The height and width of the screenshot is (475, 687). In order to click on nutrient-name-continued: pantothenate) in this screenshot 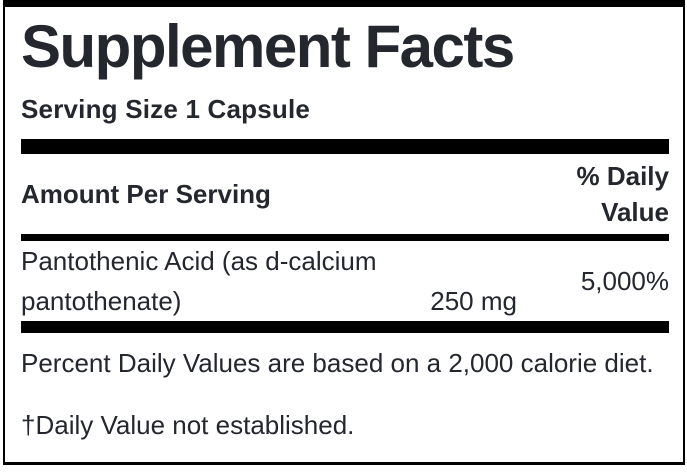, I will do `click(101, 301)`.